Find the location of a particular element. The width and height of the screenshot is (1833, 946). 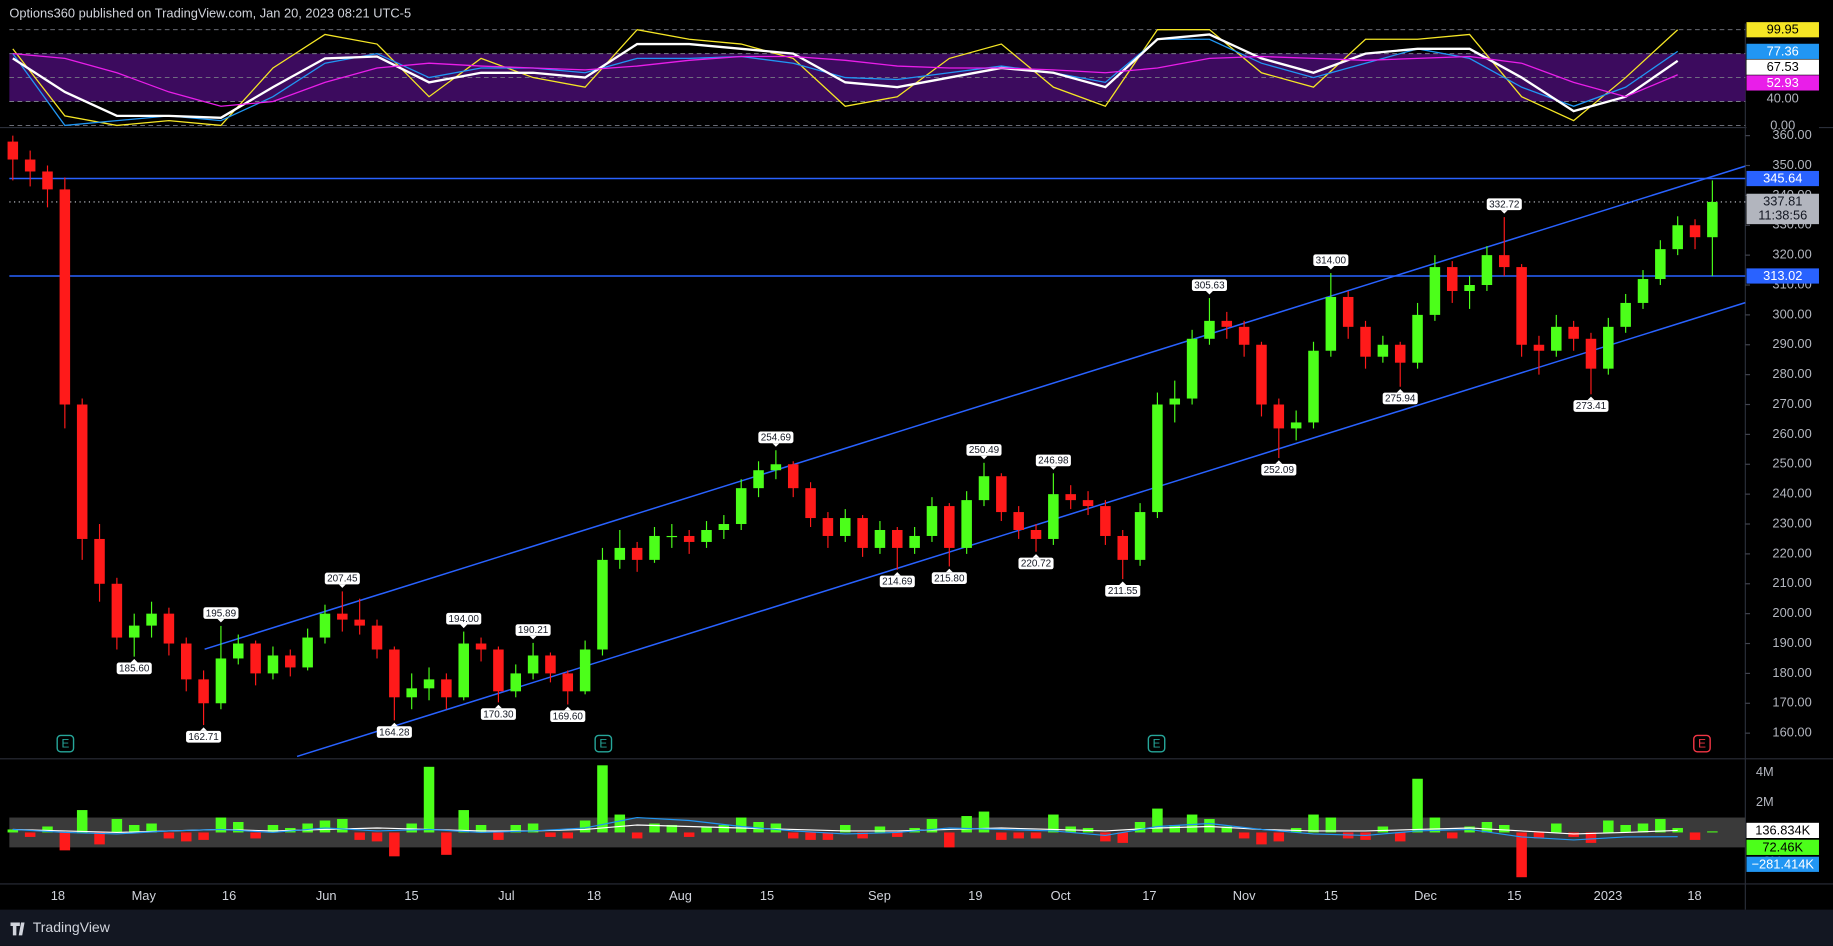

annotation-label: 194.00 is located at coordinates (464, 619).